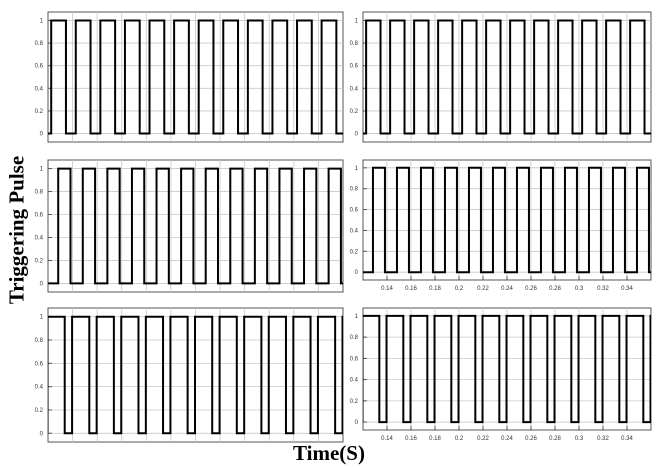  I want to click on panel-top-right: 0 0.2 0.4 0.6 0.8 1, so click(501, 77).